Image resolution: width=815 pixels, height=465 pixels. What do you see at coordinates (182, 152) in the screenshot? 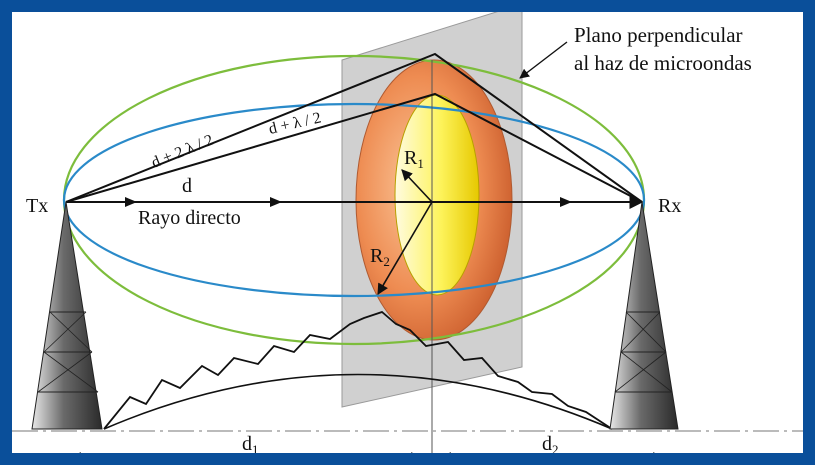
I see `path-two-lambda-half-label: d + 2 λ / 2` at bounding box center [182, 152].